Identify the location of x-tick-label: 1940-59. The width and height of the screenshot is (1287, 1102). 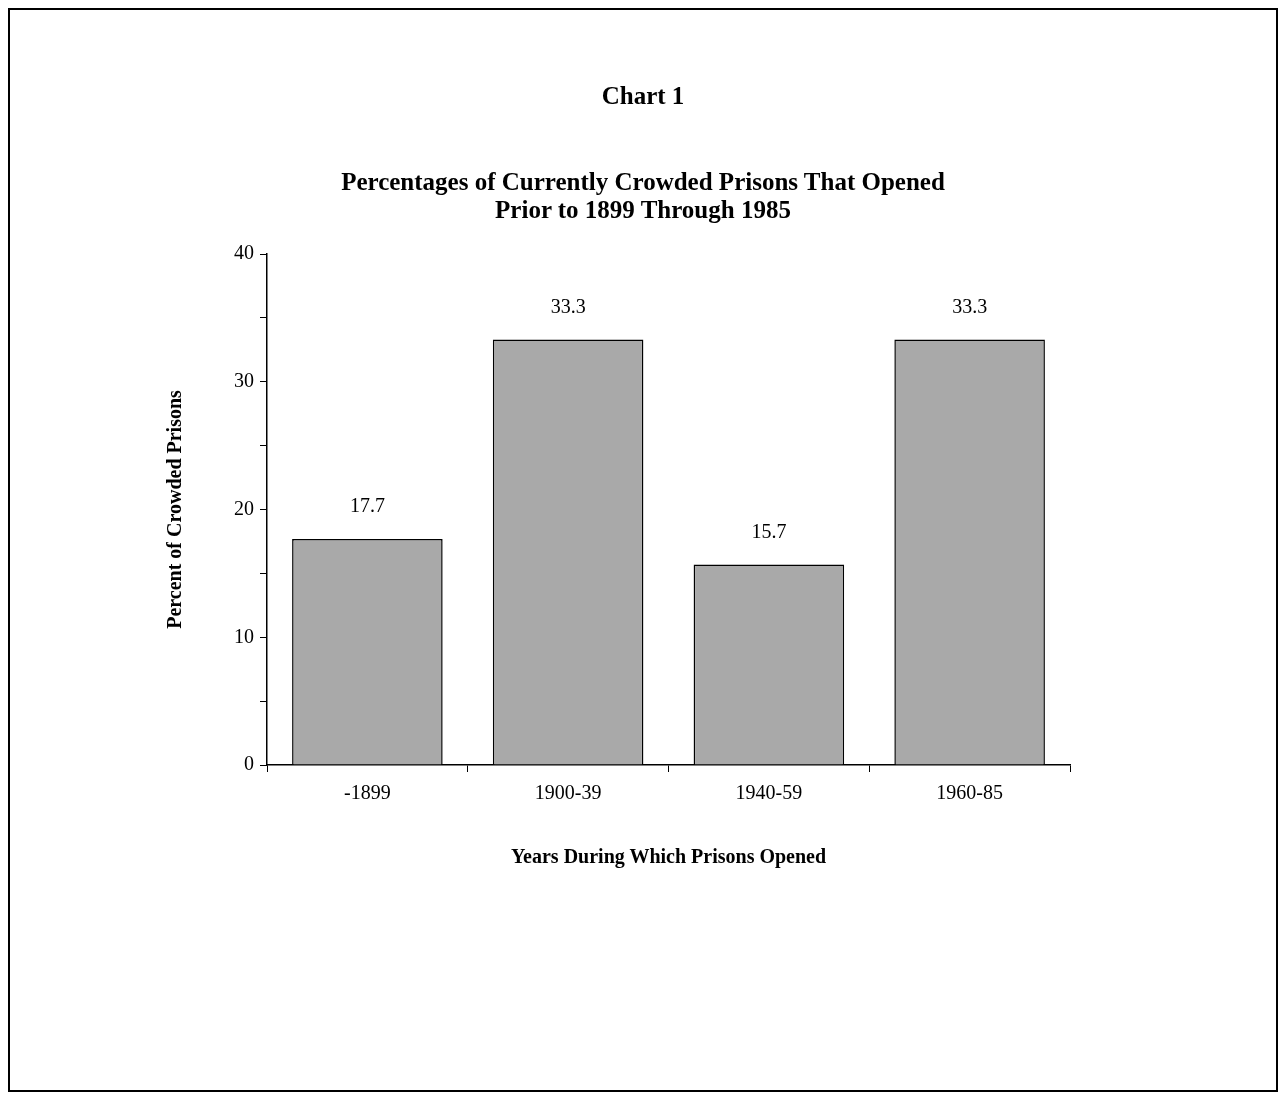
(769, 792).